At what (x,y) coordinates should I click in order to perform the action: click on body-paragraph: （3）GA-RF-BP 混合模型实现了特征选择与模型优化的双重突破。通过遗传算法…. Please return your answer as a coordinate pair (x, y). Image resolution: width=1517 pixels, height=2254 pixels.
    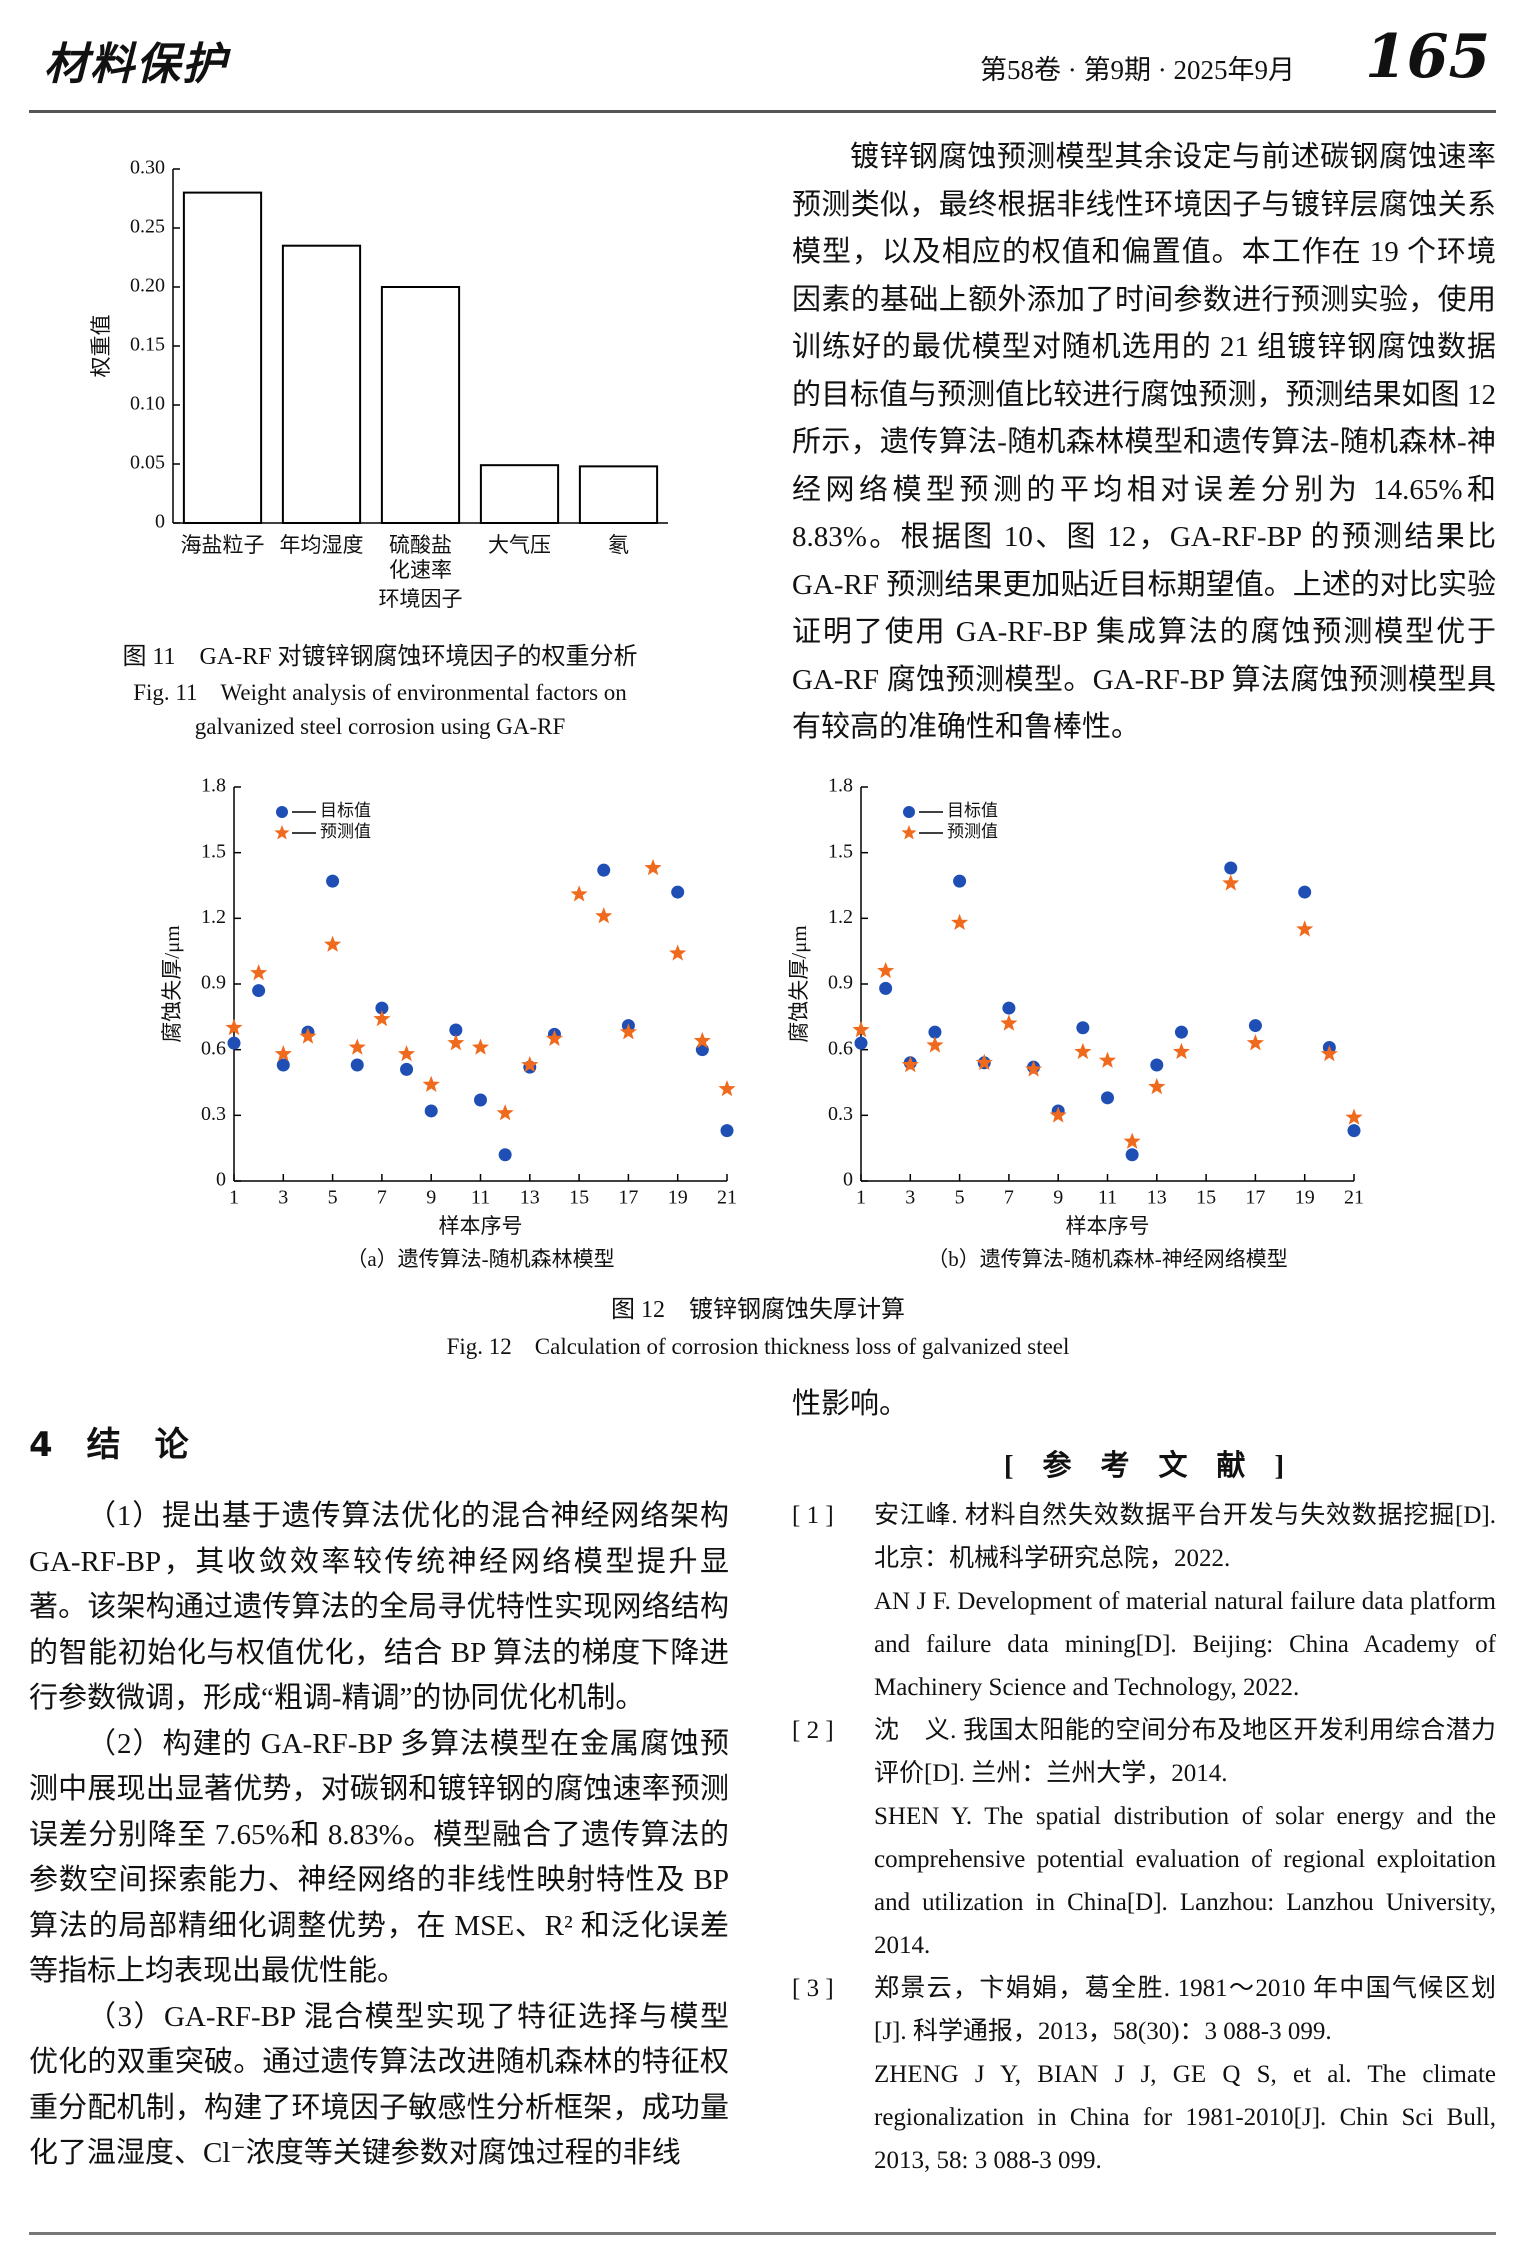
    Looking at the image, I should click on (379, 2085).